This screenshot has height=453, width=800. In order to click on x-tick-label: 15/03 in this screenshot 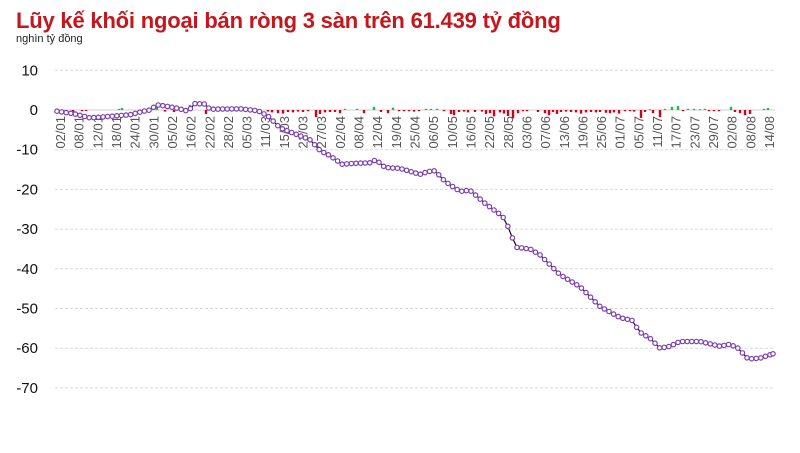, I will do `click(284, 132)`.